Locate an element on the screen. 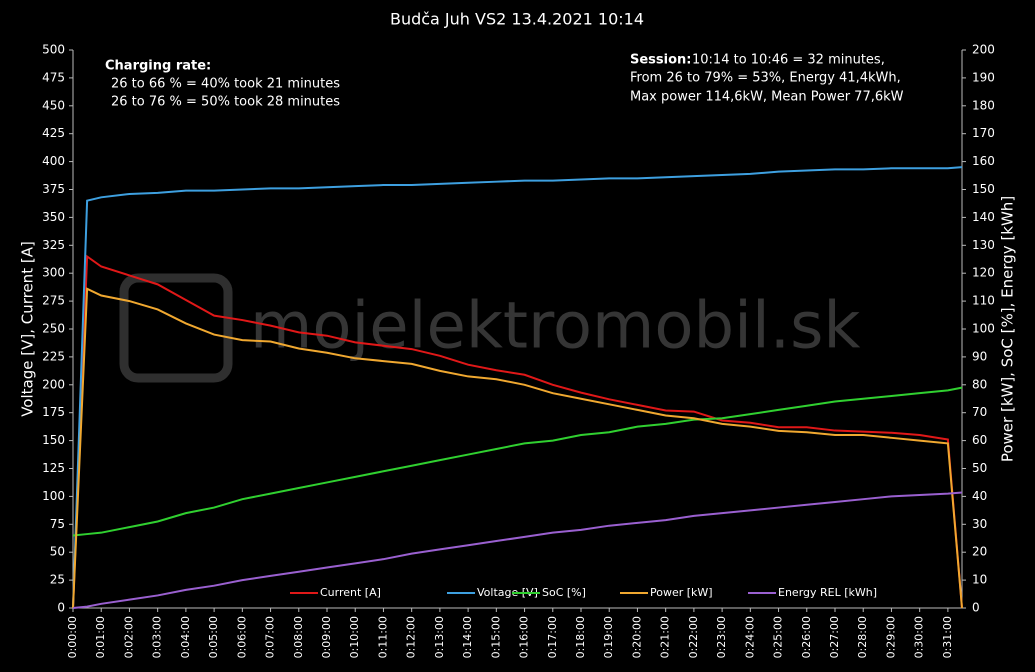 This screenshot has height=672, width=1035. annotation: 10:14 to 10:46 = 32 minutes, is located at coordinates (788, 60).